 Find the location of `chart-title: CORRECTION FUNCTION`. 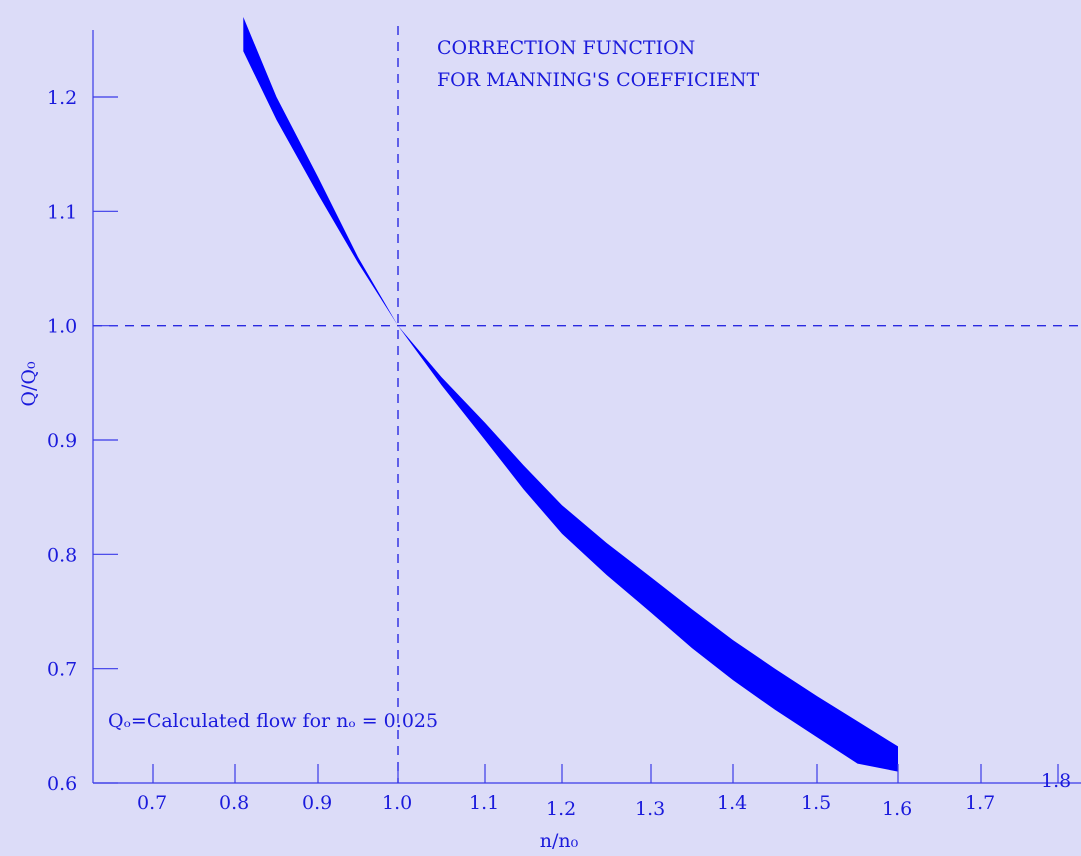

chart-title: CORRECTION FUNCTION is located at coordinates (566, 48).